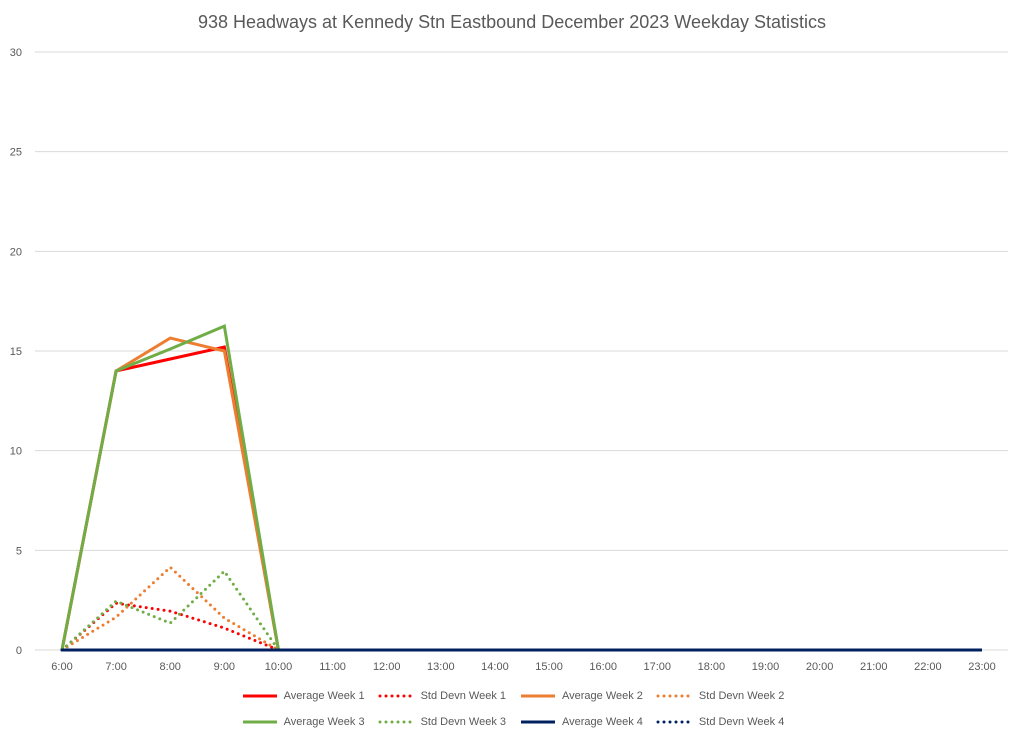 The width and height of the screenshot is (1024, 740). What do you see at coordinates (224, 667) in the screenshot?
I see `x-tick-label: 9:00` at bounding box center [224, 667].